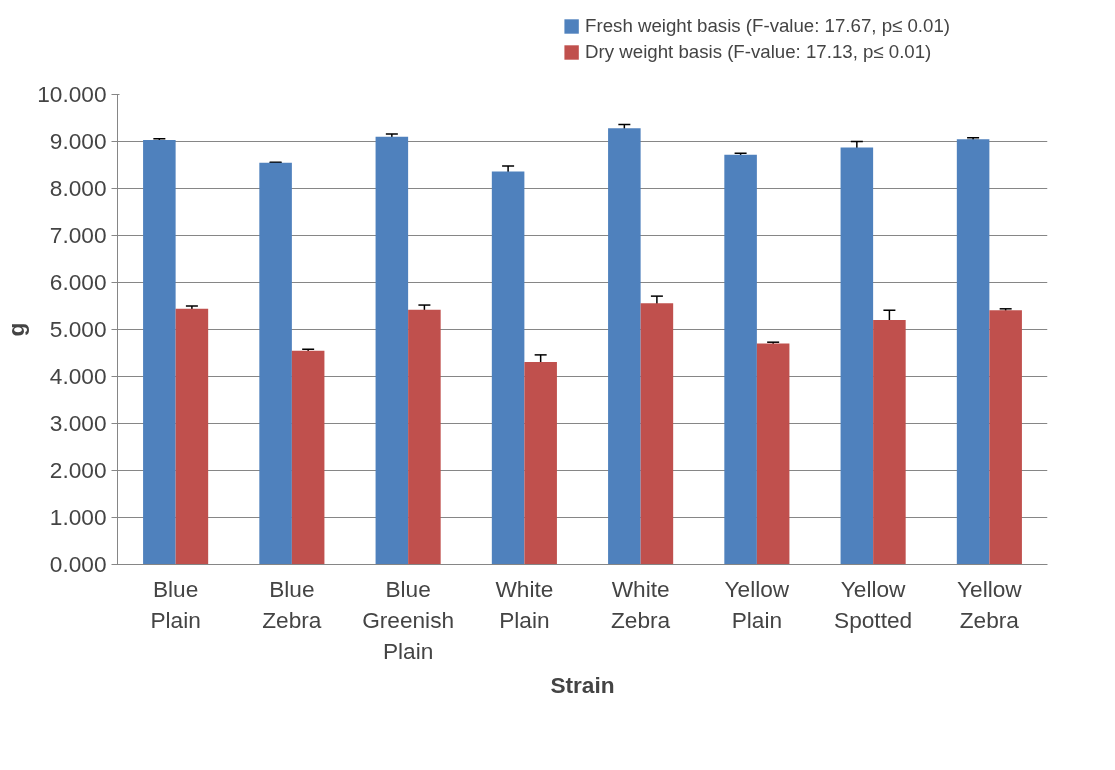  I want to click on legend-label: Dry weight basis (F-value: 17.13, p≤ 0.01), so click(758, 52).